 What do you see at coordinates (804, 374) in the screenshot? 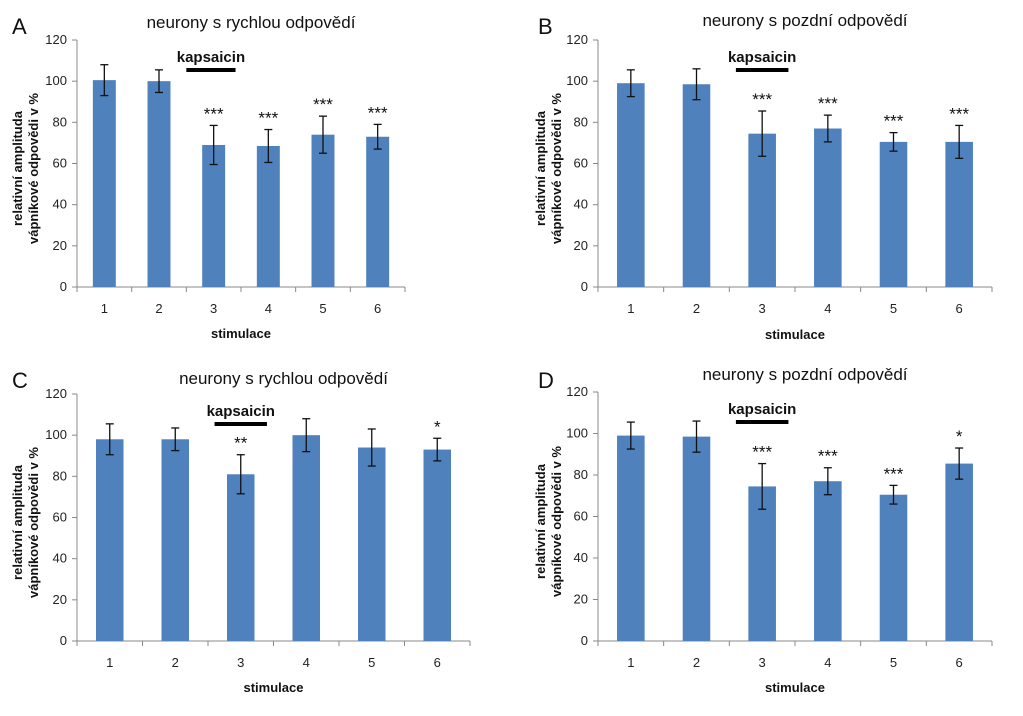
I see `chart-title: neurony s pozdní odpovědí` at bounding box center [804, 374].